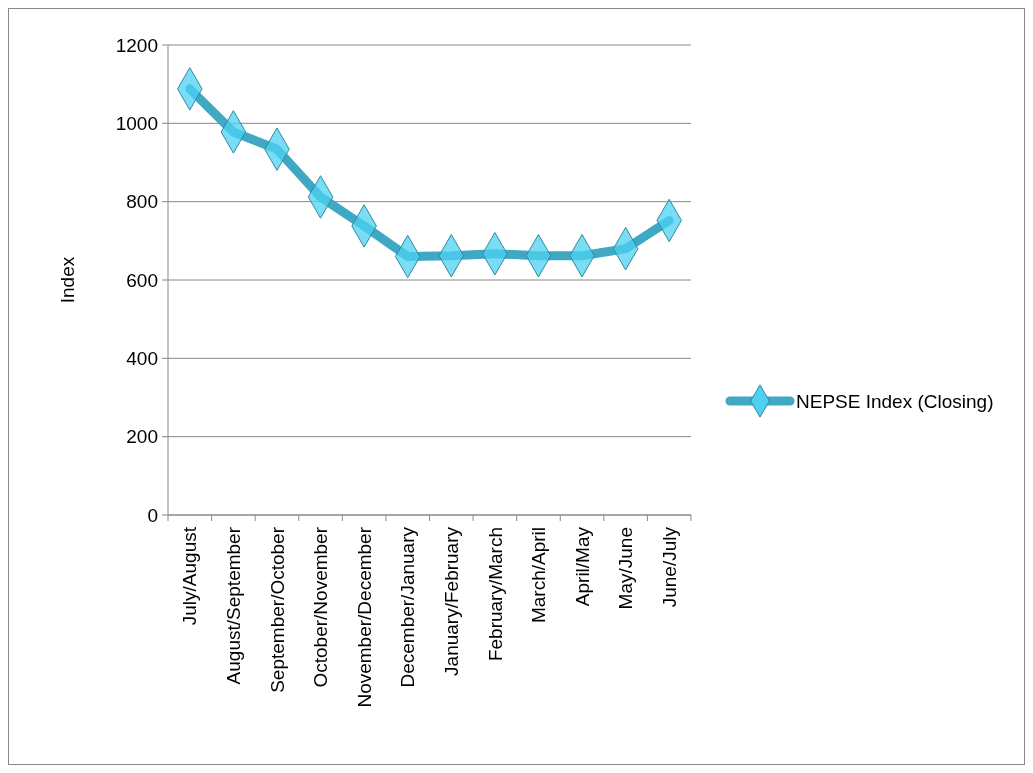 The image size is (1033, 773). Describe the element at coordinates (582, 566) in the screenshot. I see `x-tick-label: April/May` at that location.